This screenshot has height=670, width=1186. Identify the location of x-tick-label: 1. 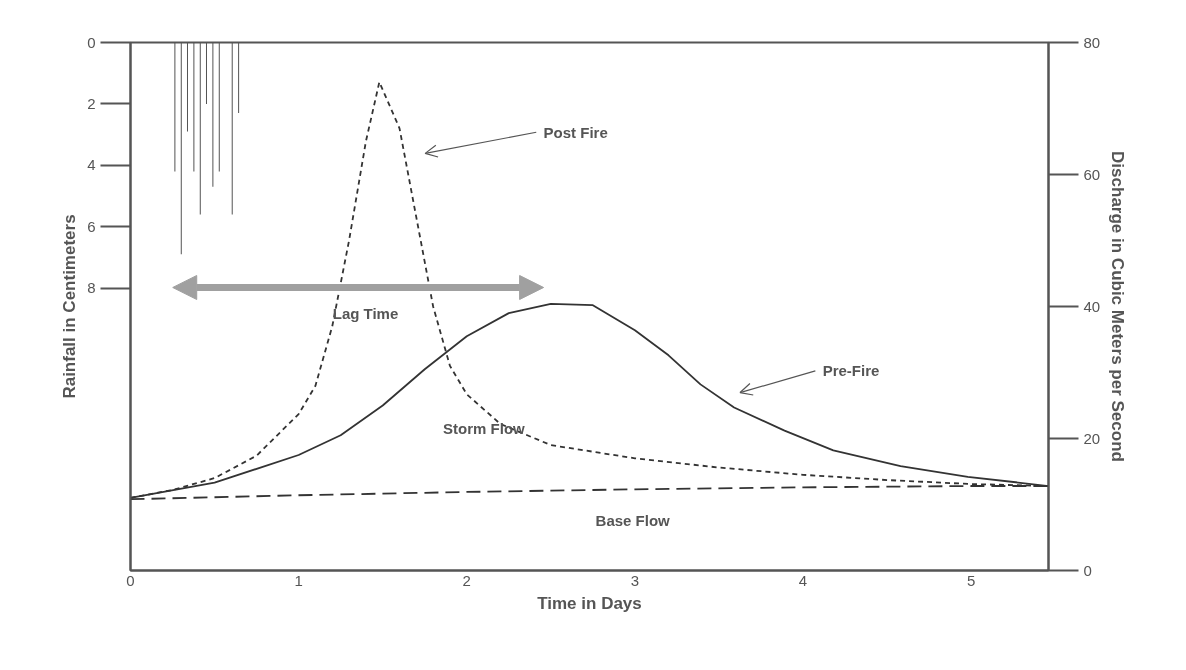
(298, 580).